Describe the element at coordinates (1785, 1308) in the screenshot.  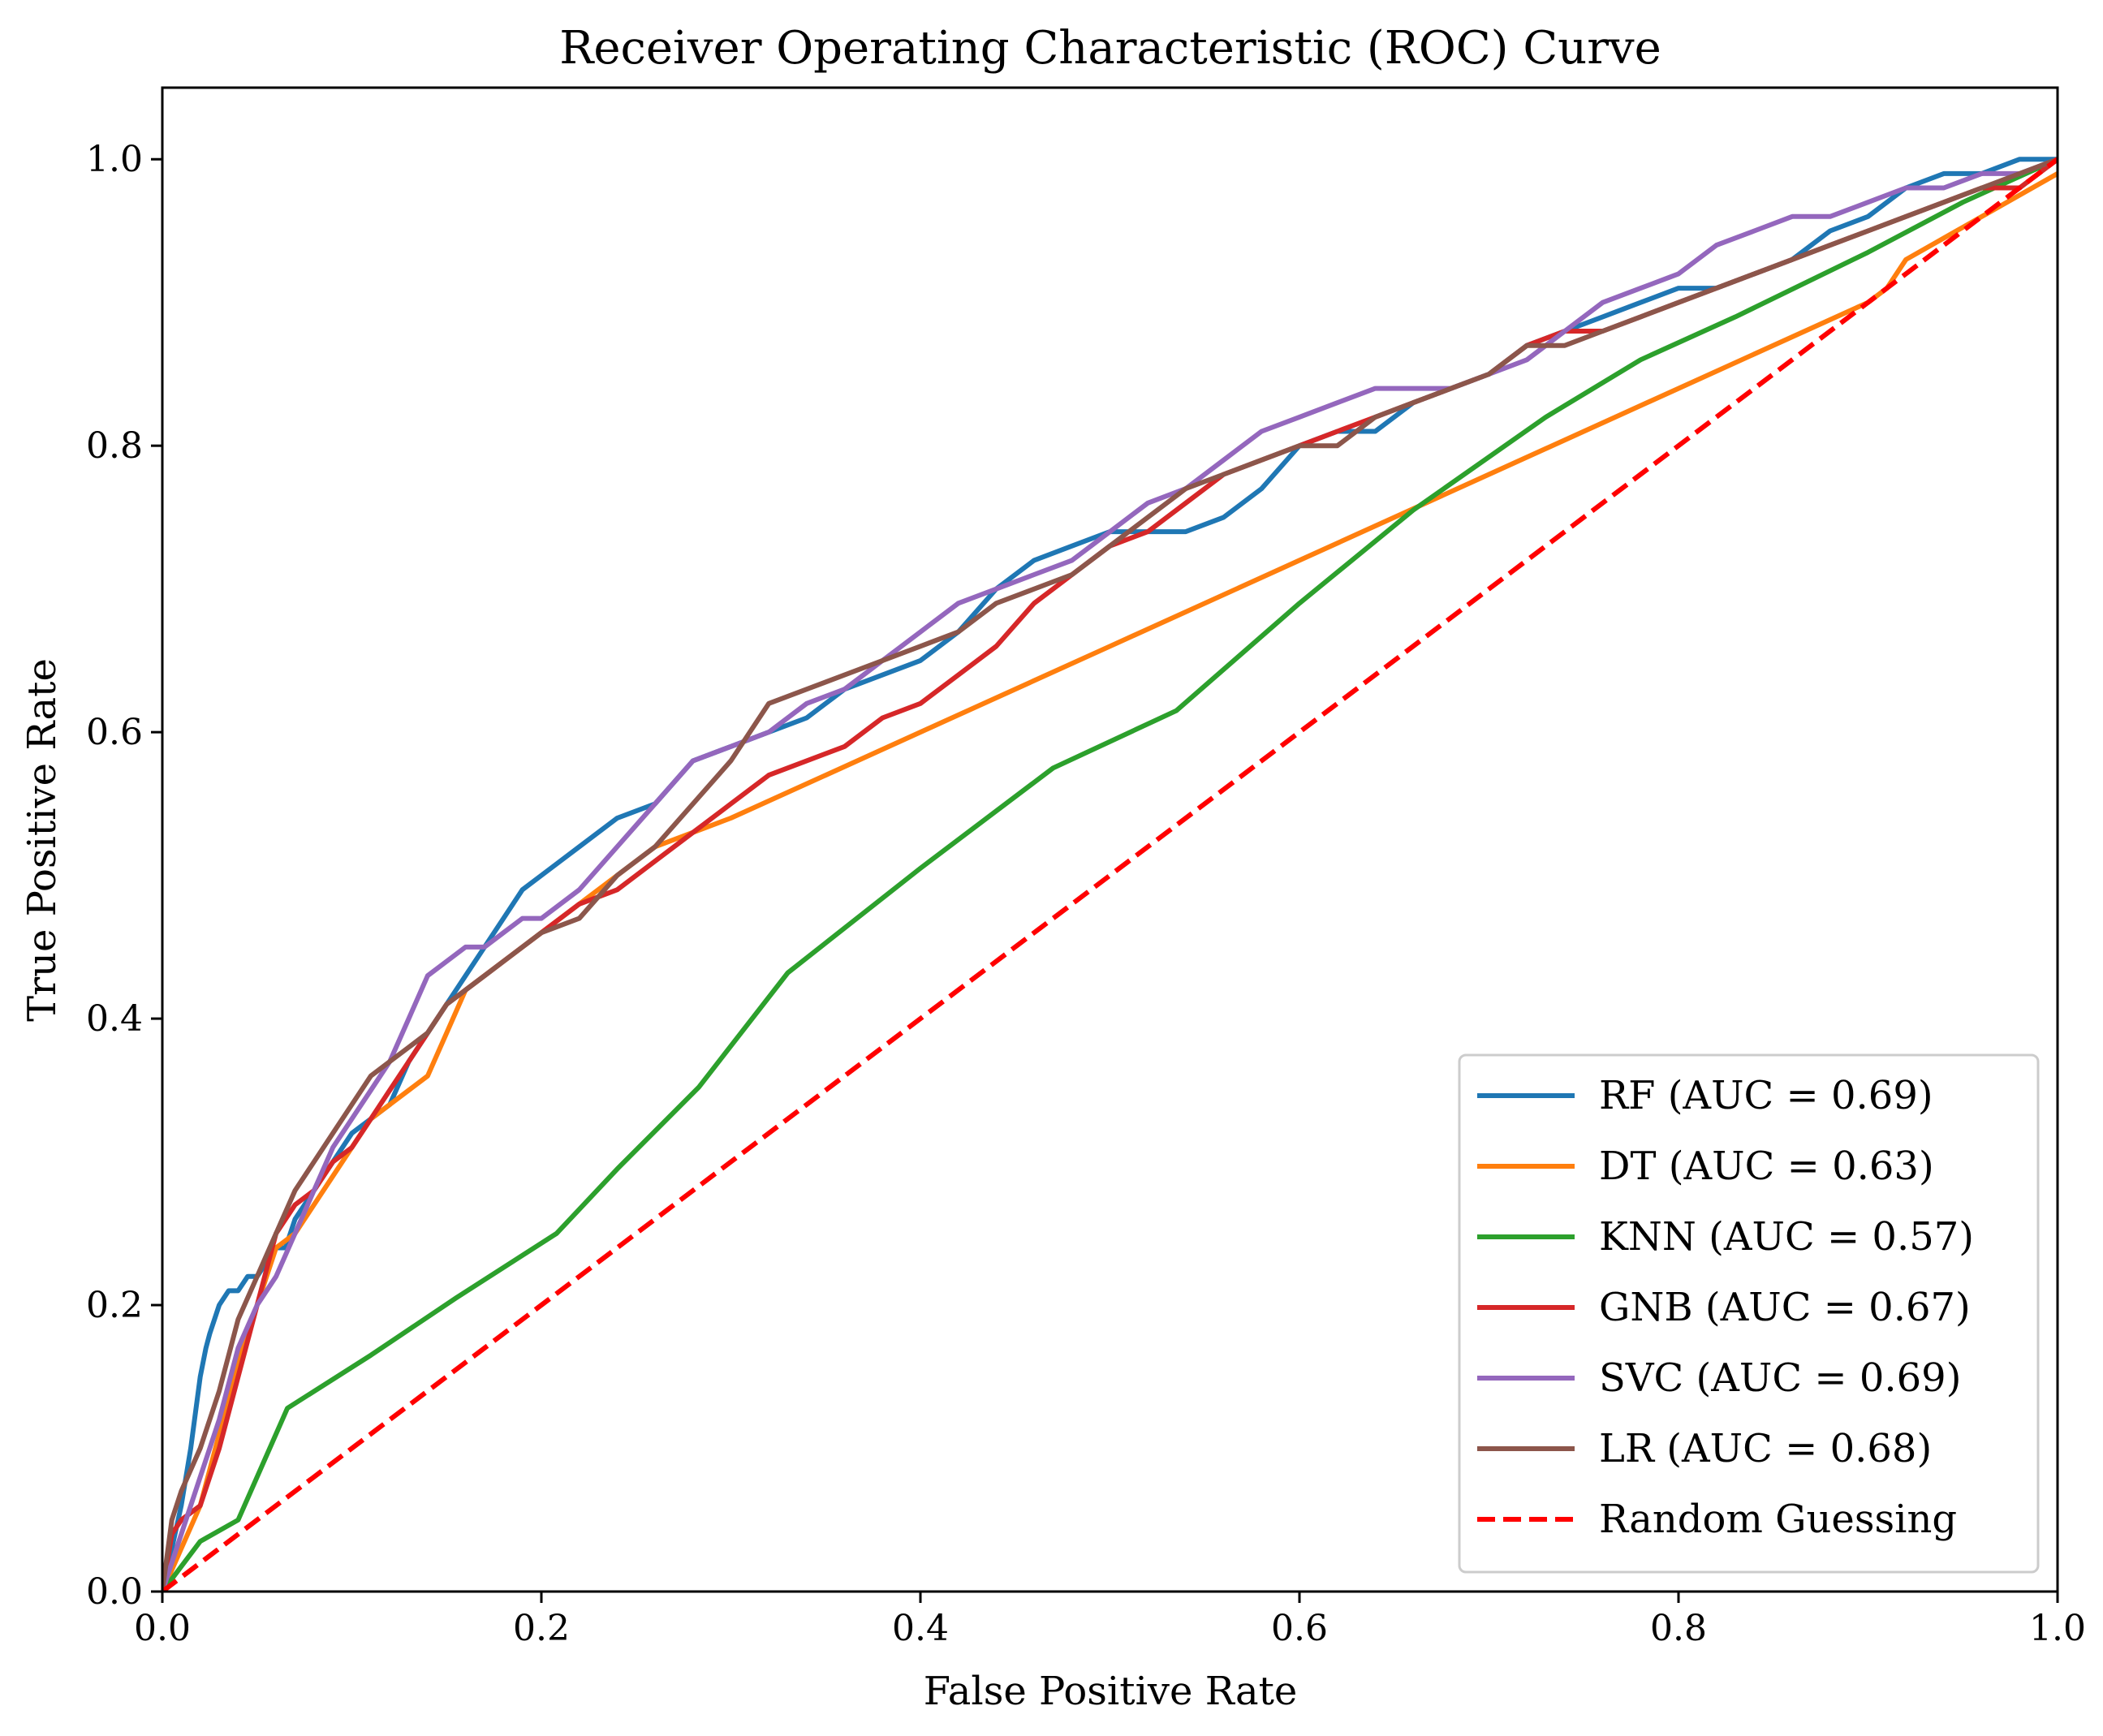
I see `legend-label: GNB (AUC = 0.67)` at that location.